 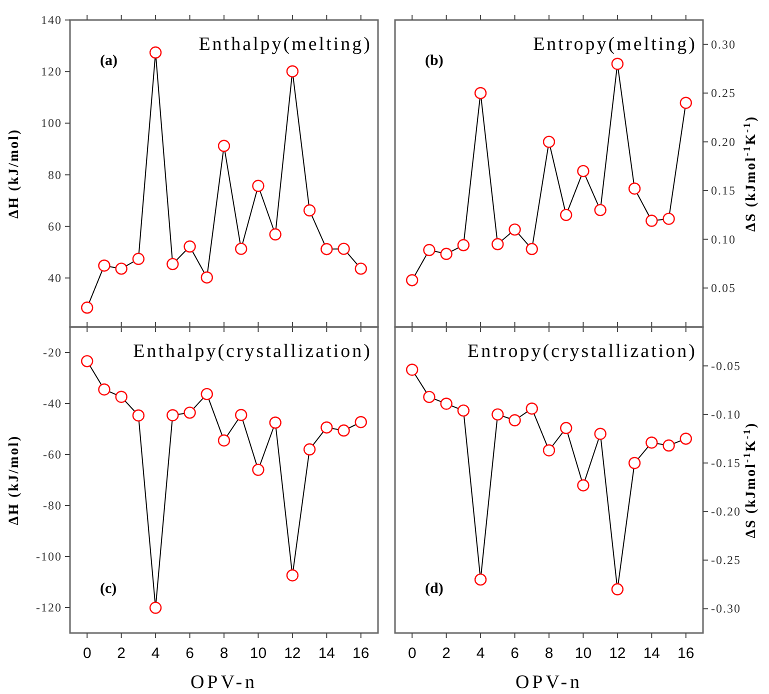 What do you see at coordinates (52, 505) in the screenshot?
I see `y-tick-label: -80` at bounding box center [52, 505].